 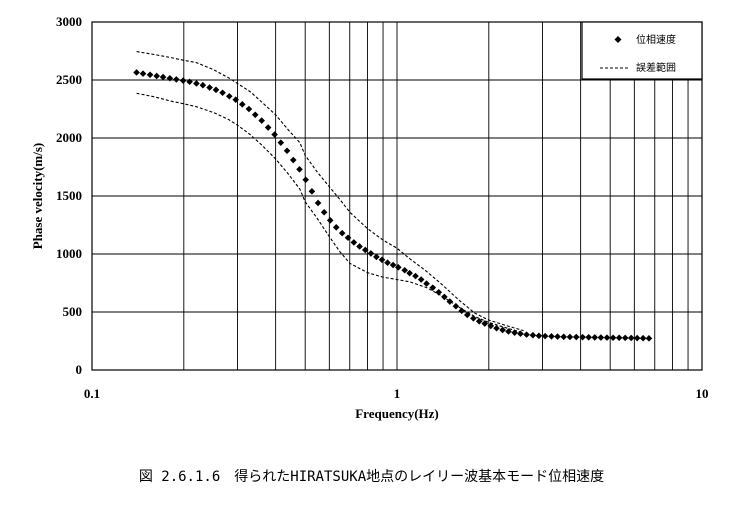 What do you see at coordinates (69, 21) in the screenshot?
I see `y-tick-label: 3000` at bounding box center [69, 21].